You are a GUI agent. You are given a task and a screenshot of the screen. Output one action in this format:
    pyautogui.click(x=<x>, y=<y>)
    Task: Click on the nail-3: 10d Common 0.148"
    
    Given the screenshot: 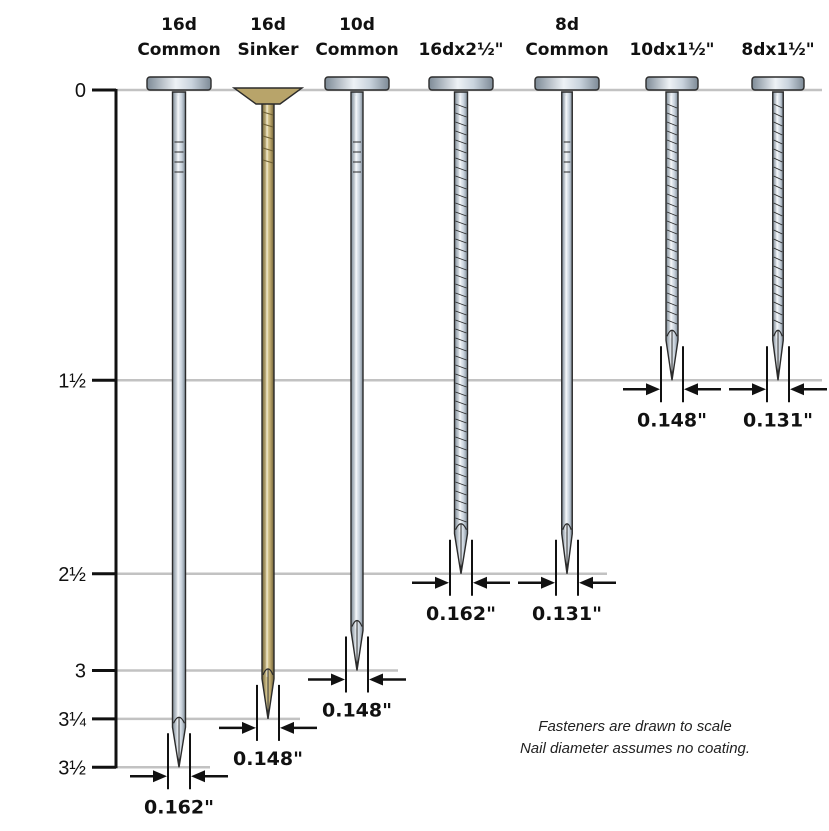 What is the action you would take?
    pyautogui.click(x=357, y=368)
    